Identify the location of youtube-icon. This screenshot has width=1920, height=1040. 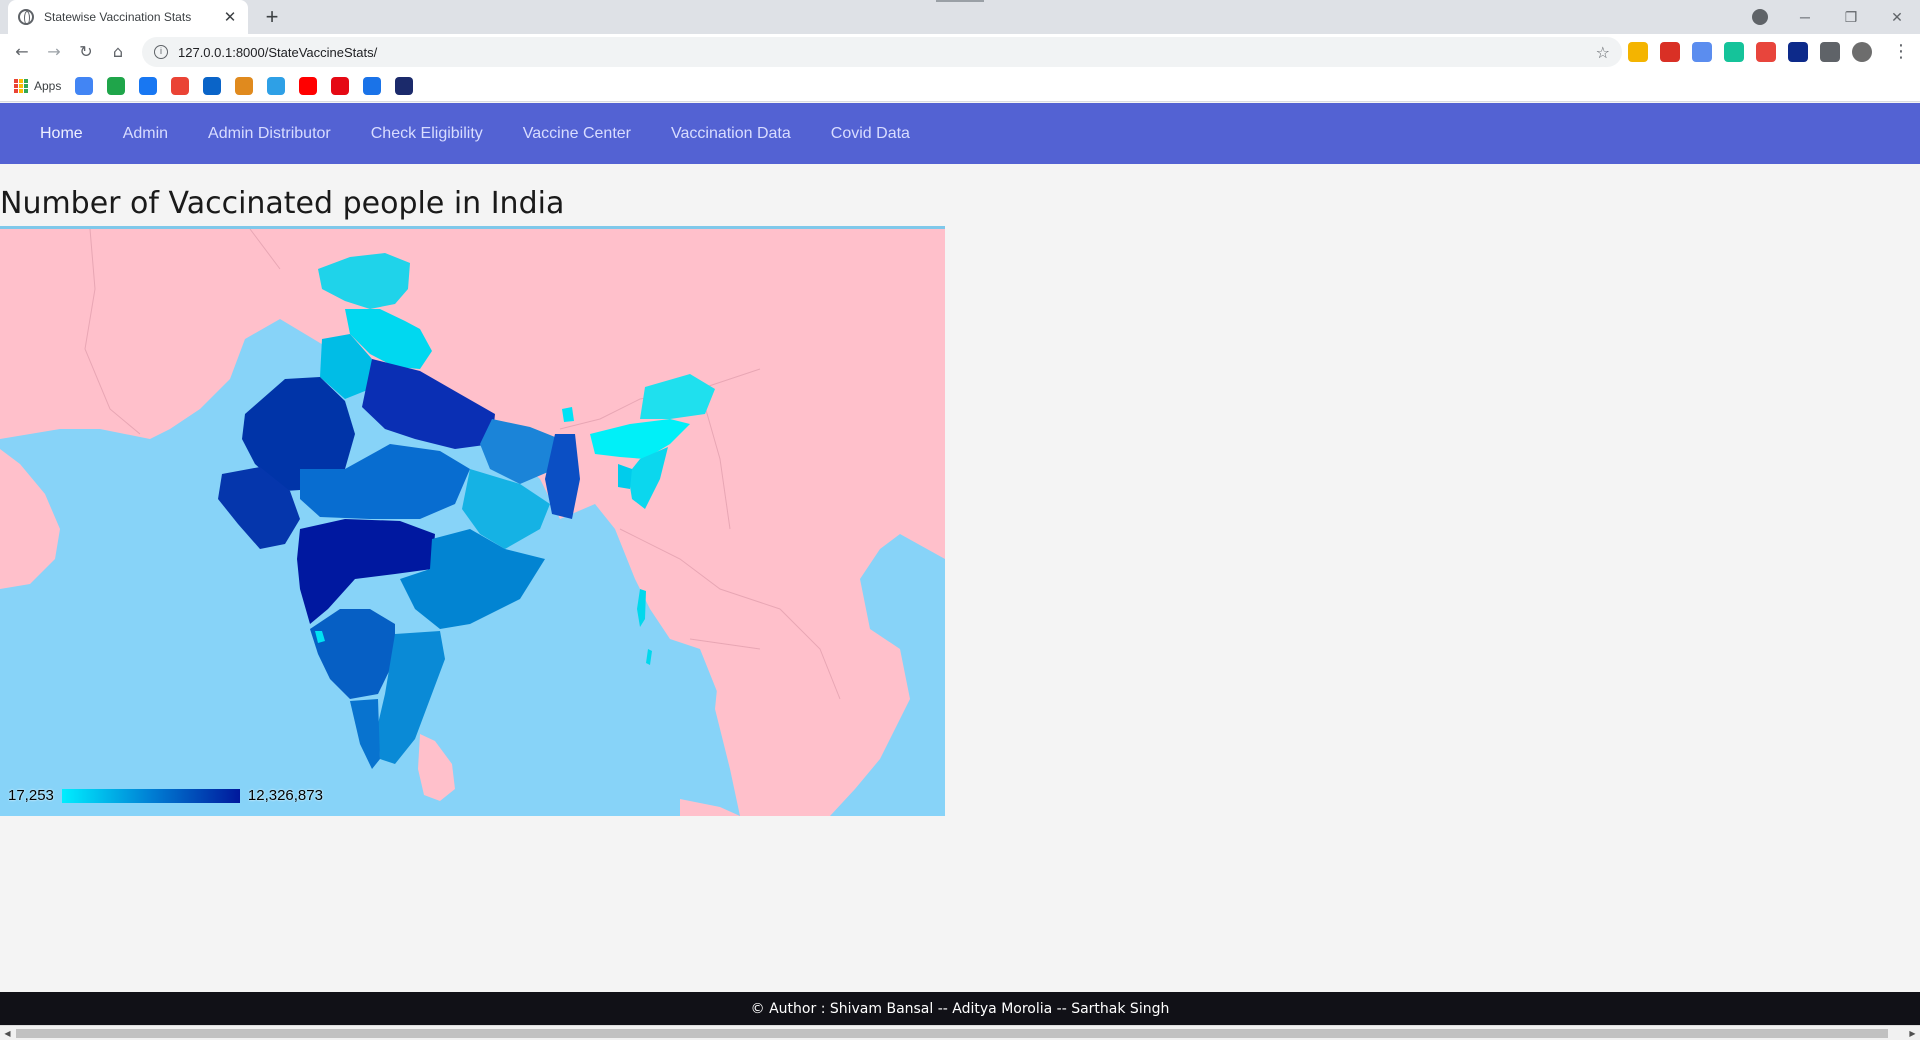
(308, 85).